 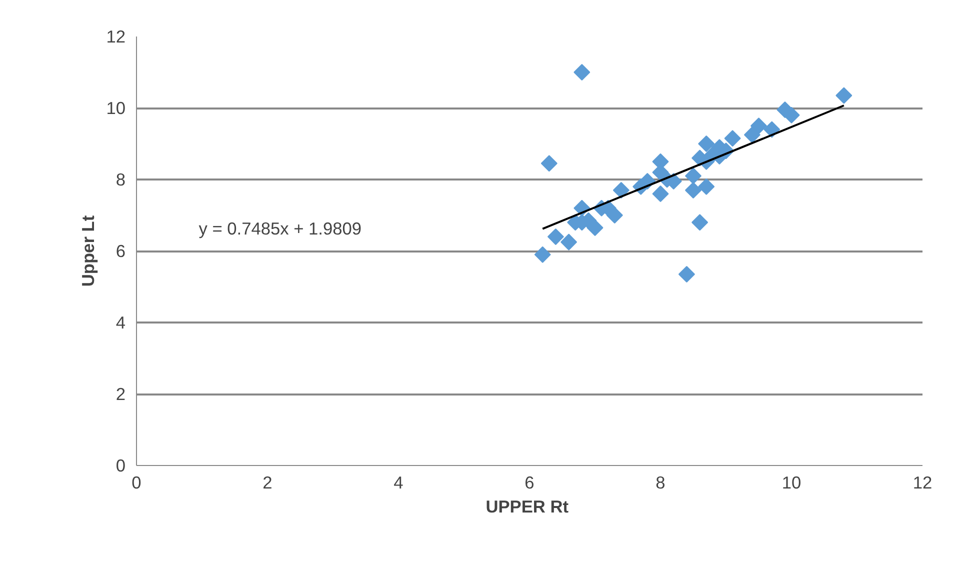 I want to click on x-tick-label: 0, so click(x=137, y=482).